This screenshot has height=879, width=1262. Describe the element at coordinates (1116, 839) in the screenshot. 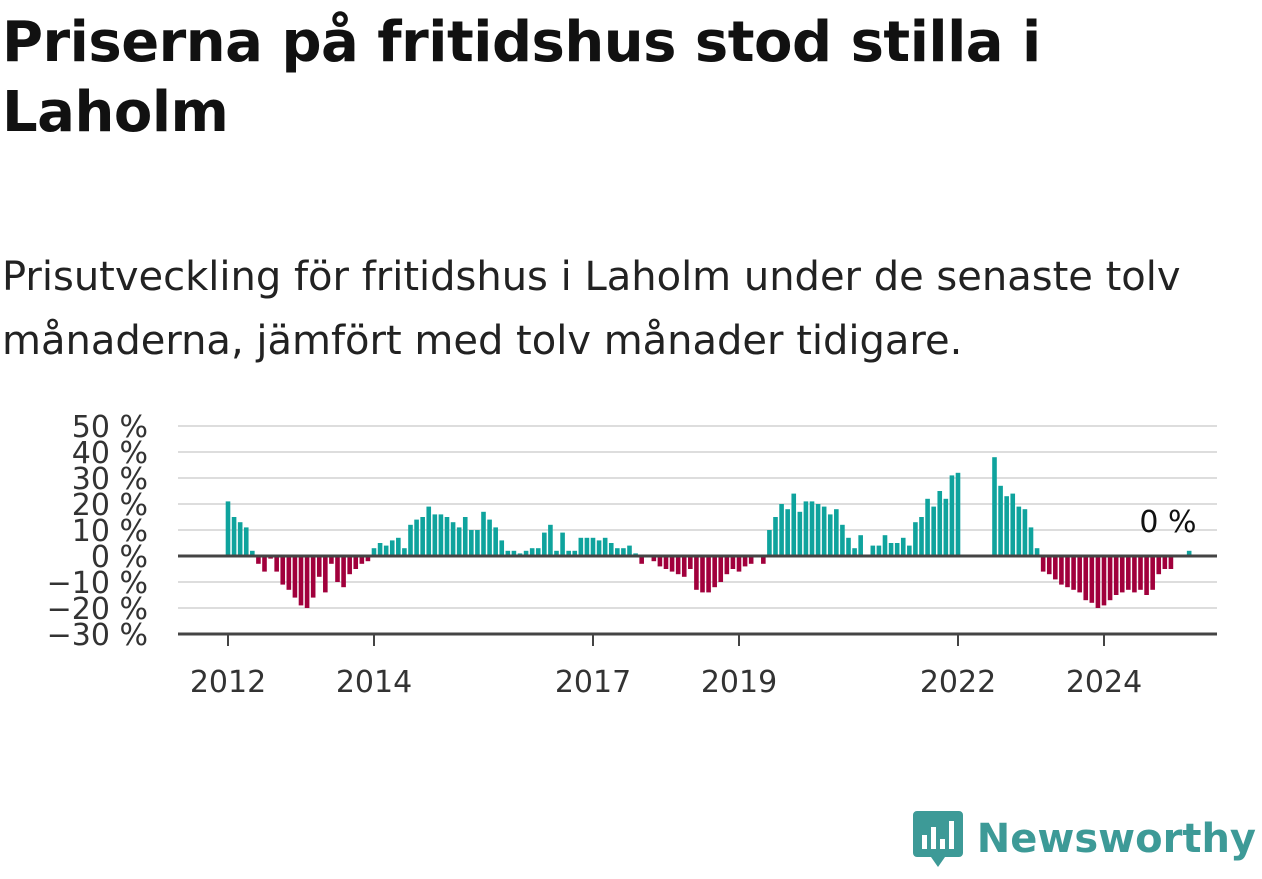

I see `brand-name: Newsworthy` at that location.